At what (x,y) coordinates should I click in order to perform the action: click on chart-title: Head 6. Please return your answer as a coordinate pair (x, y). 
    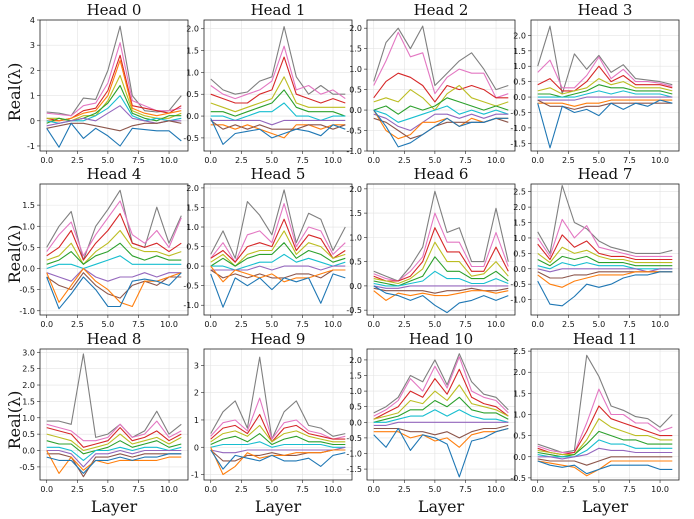
    Looking at the image, I should click on (441, 174).